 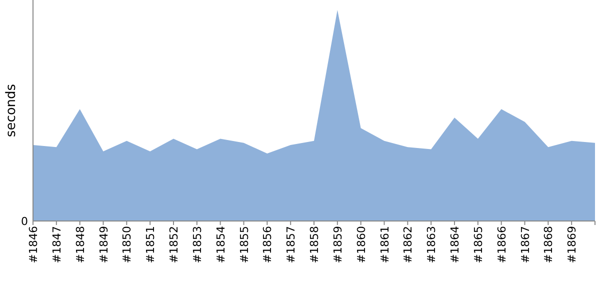 I want to click on x-tick-label: #1858, so click(x=314, y=245).